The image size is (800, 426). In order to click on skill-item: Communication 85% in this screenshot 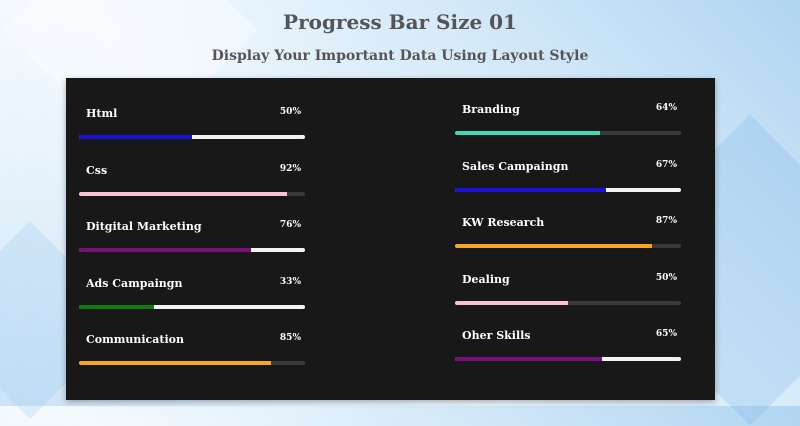, I will do `click(192, 361)`.